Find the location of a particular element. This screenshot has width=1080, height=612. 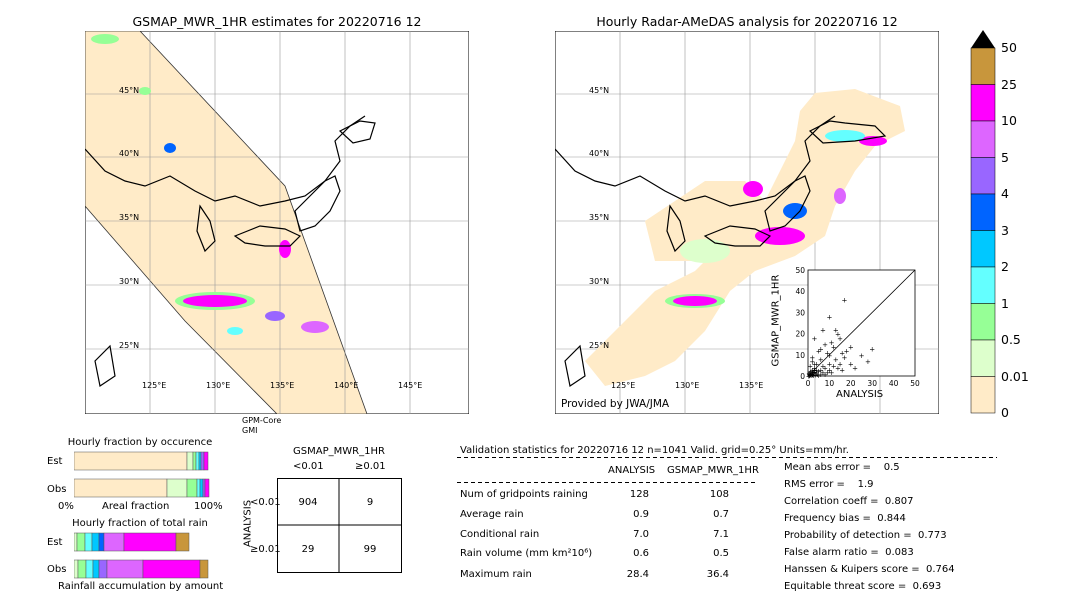

score-line: Correlation coeff = 0.807 is located at coordinates (849, 501).